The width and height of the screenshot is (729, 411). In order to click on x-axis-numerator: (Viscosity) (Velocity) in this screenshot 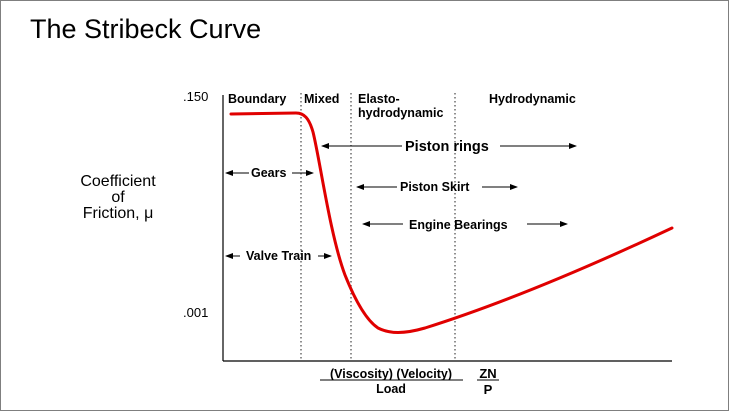, I will do `click(391, 374)`.